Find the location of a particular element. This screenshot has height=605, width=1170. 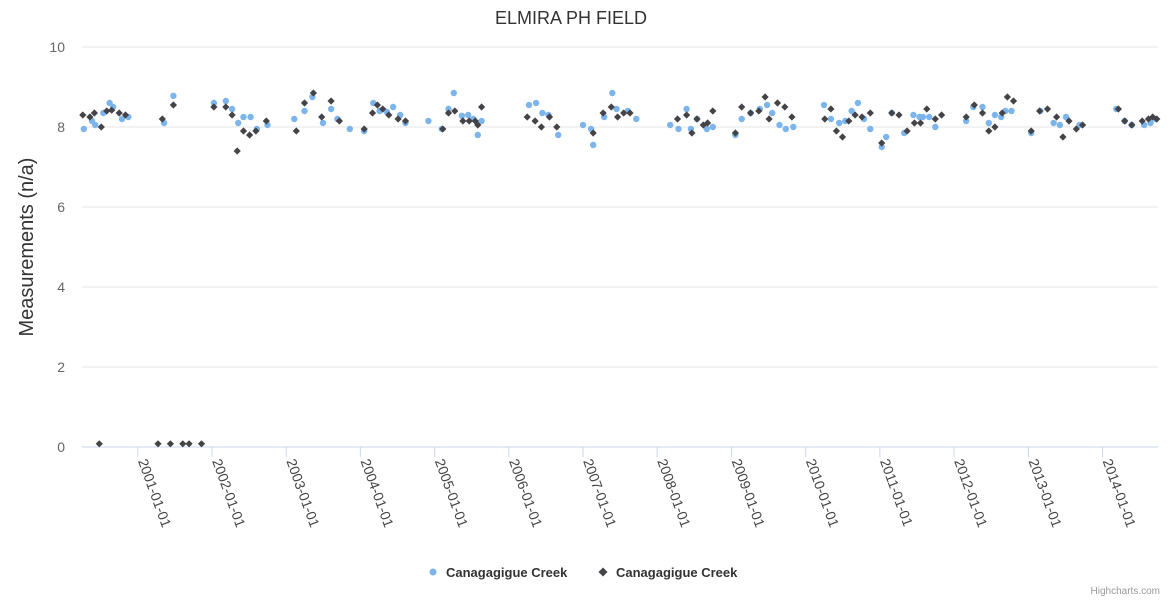

credits-link: Highcharts.com is located at coordinates (1125, 591).